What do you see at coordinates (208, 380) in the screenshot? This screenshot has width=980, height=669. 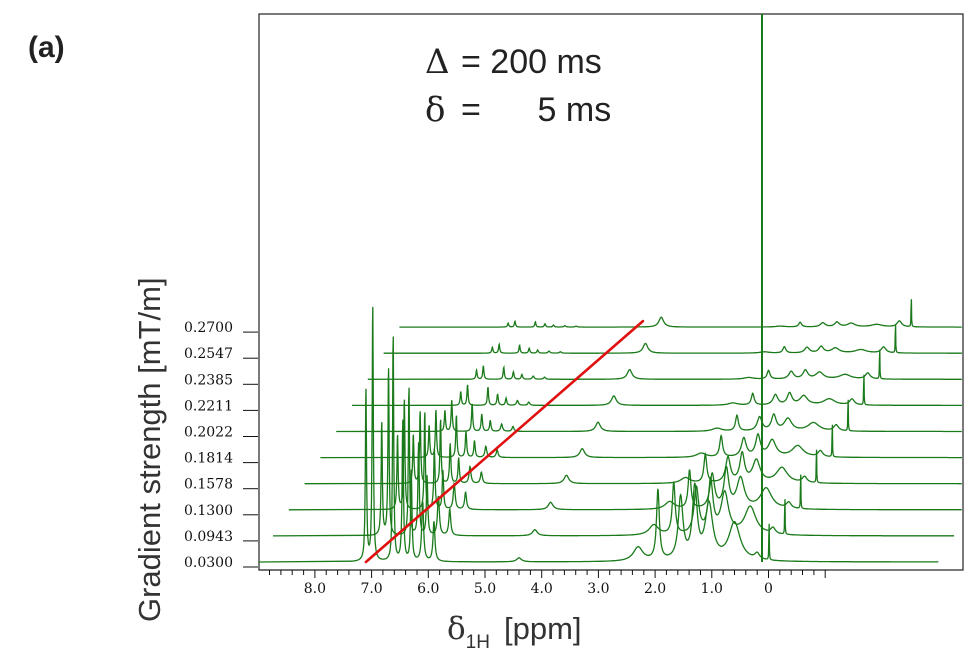 I see `gradient-label-0.2385: 0.2385` at bounding box center [208, 380].